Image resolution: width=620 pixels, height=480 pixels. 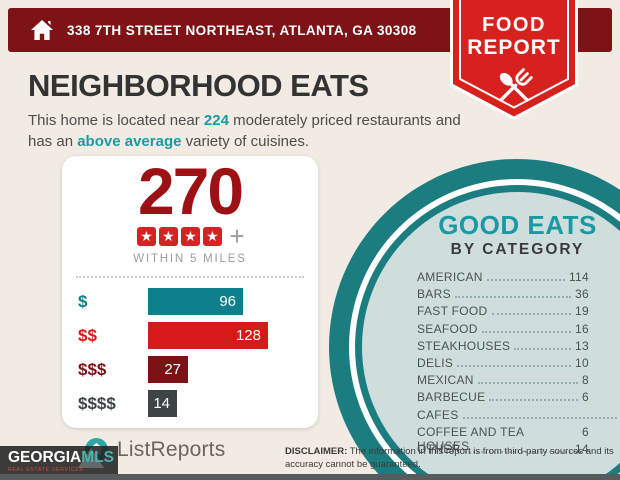 I want to click on category-label: AMERICAN, so click(x=450, y=277).